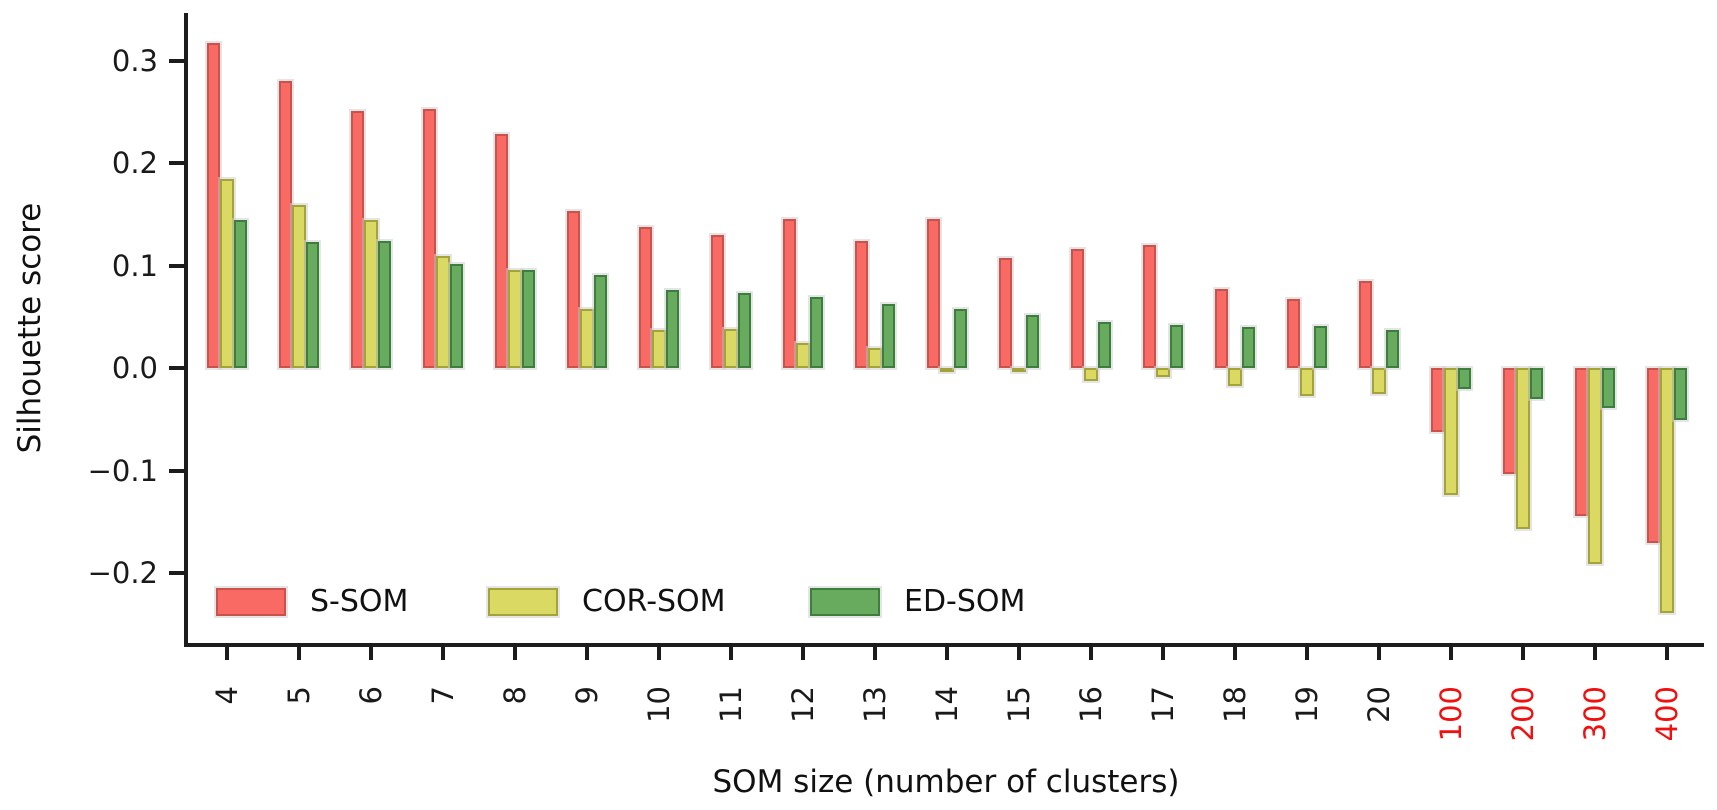 The image size is (1717, 810). I want to click on x-tick-label: 14, so click(947, 704).